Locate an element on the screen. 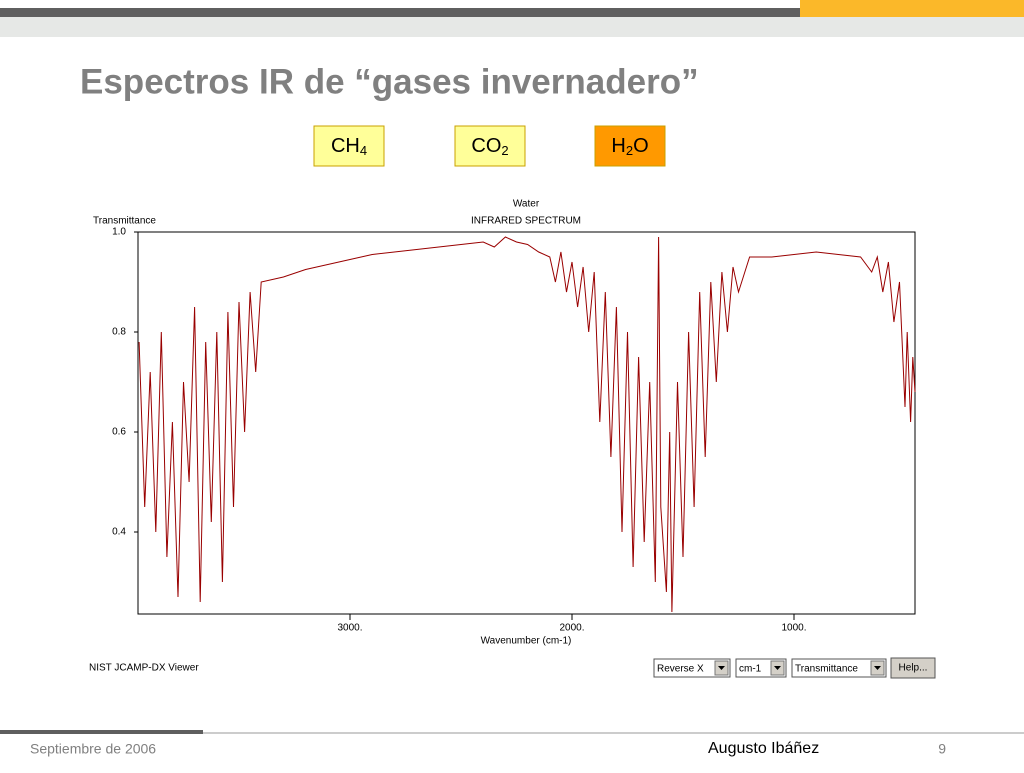  formula-label: CH4 is located at coordinates (349, 146).